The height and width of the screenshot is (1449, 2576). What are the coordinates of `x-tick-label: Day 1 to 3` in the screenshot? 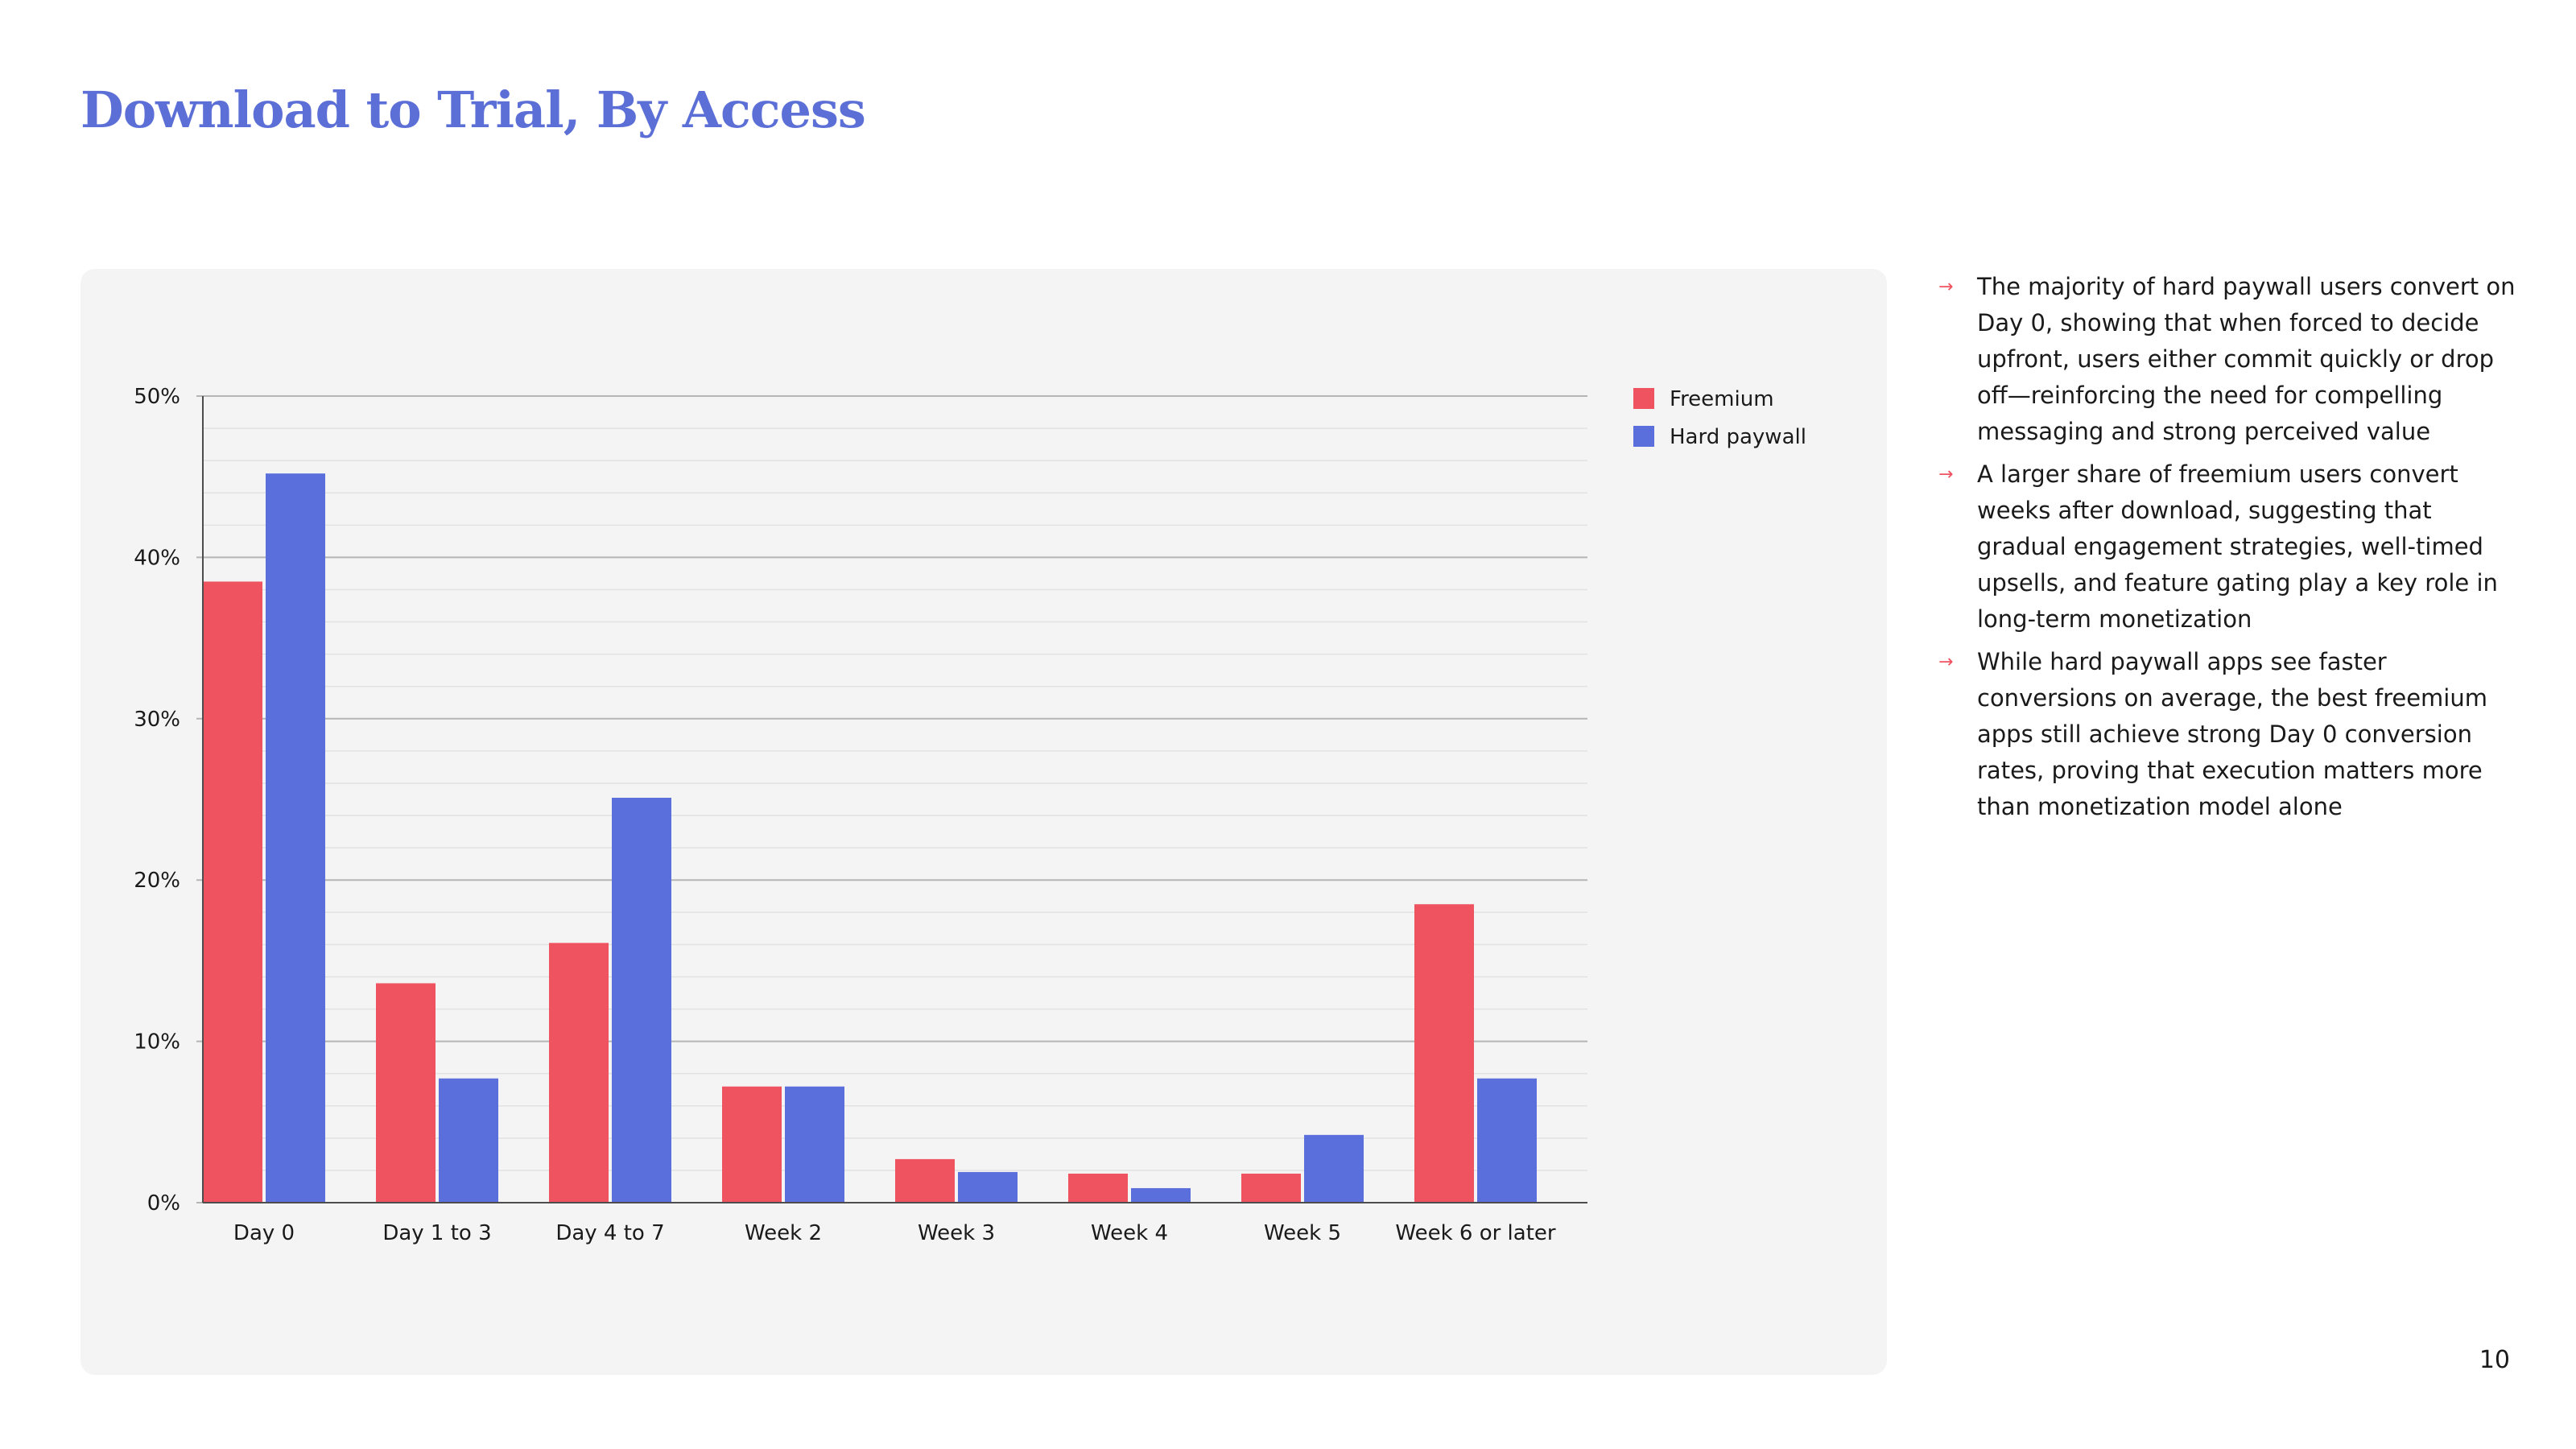 It's located at (436, 1233).